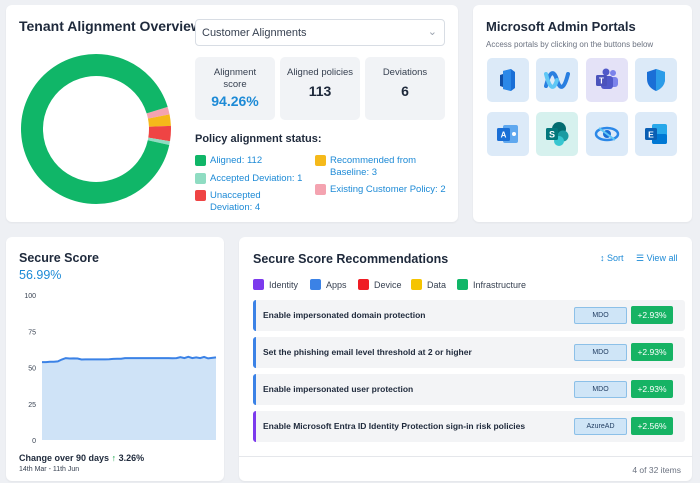 The image size is (700, 483). I want to click on deviations-label: Deviations, so click(405, 72).